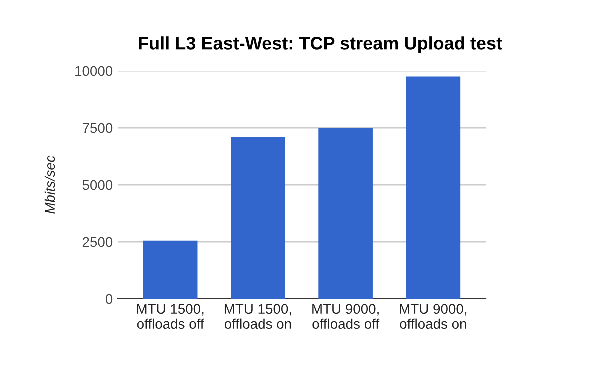  What do you see at coordinates (97, 128) in the screenshot?
I see `y-tick-label: 7500` at bounding box center [97, 128].